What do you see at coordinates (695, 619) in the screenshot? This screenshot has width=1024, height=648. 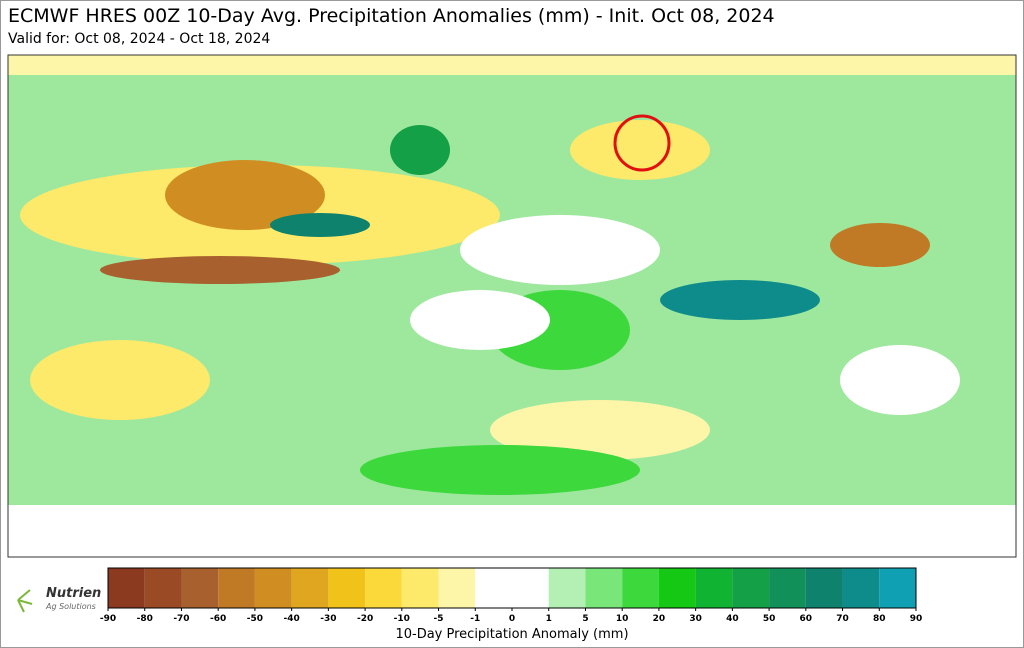 I see `colorbar-tick-label: 30` at bounding box center [695, 619].